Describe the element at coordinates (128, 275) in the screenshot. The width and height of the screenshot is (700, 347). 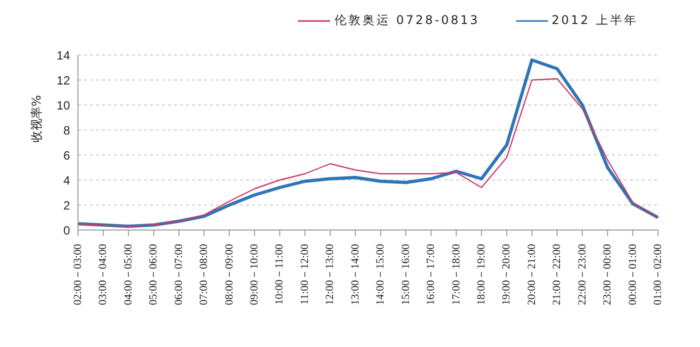
I see `x-tick-label: 04:00－05:00` at that location.